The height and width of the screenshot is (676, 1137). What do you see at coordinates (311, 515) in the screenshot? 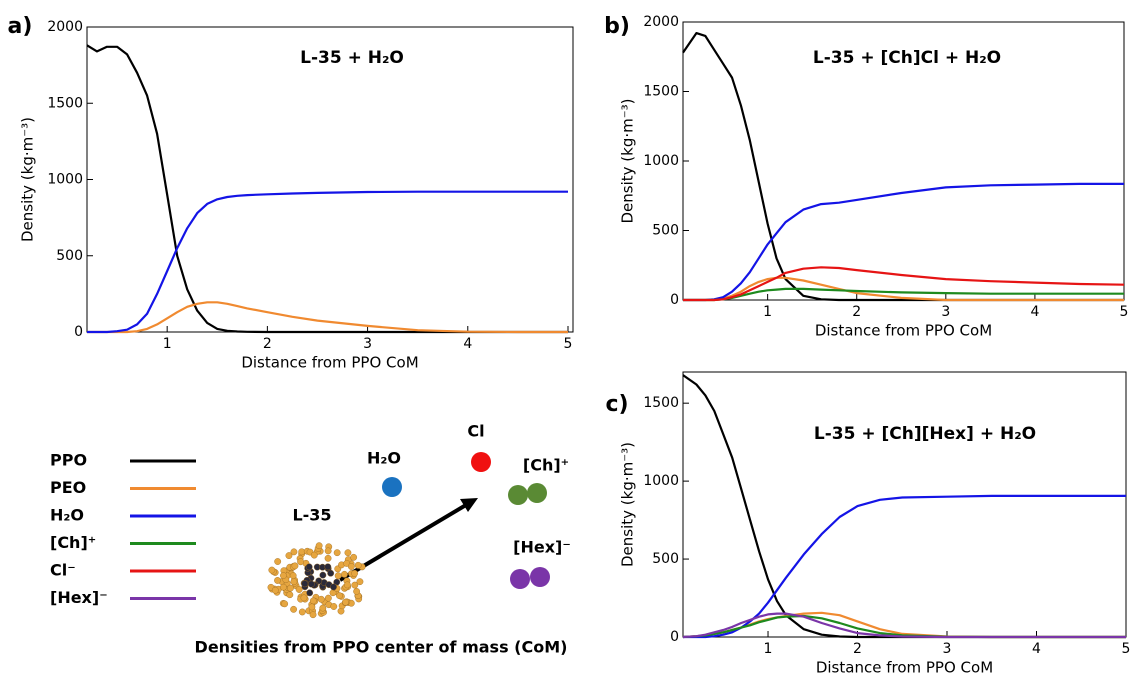
I see `molecule-label: L-35` at bounding box center [311, 515].